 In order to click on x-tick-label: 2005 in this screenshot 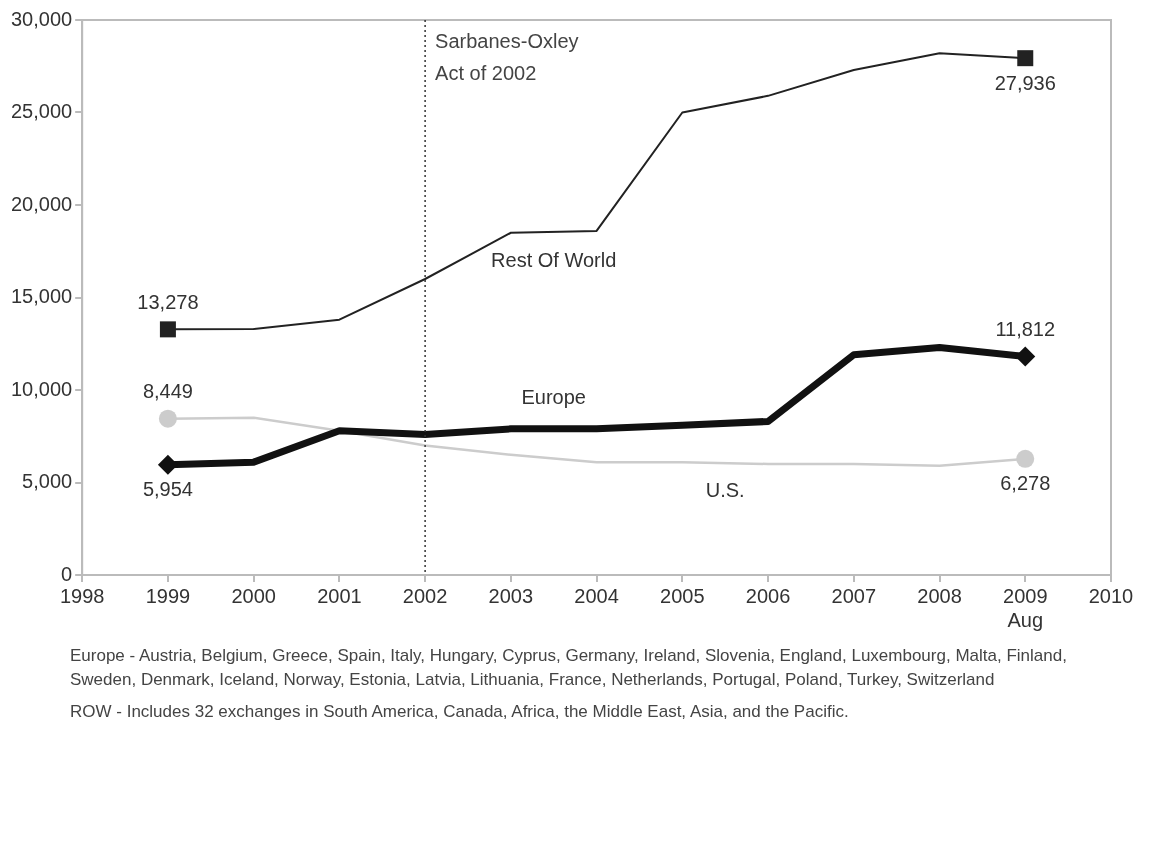, I will do `click(682, 595)`.